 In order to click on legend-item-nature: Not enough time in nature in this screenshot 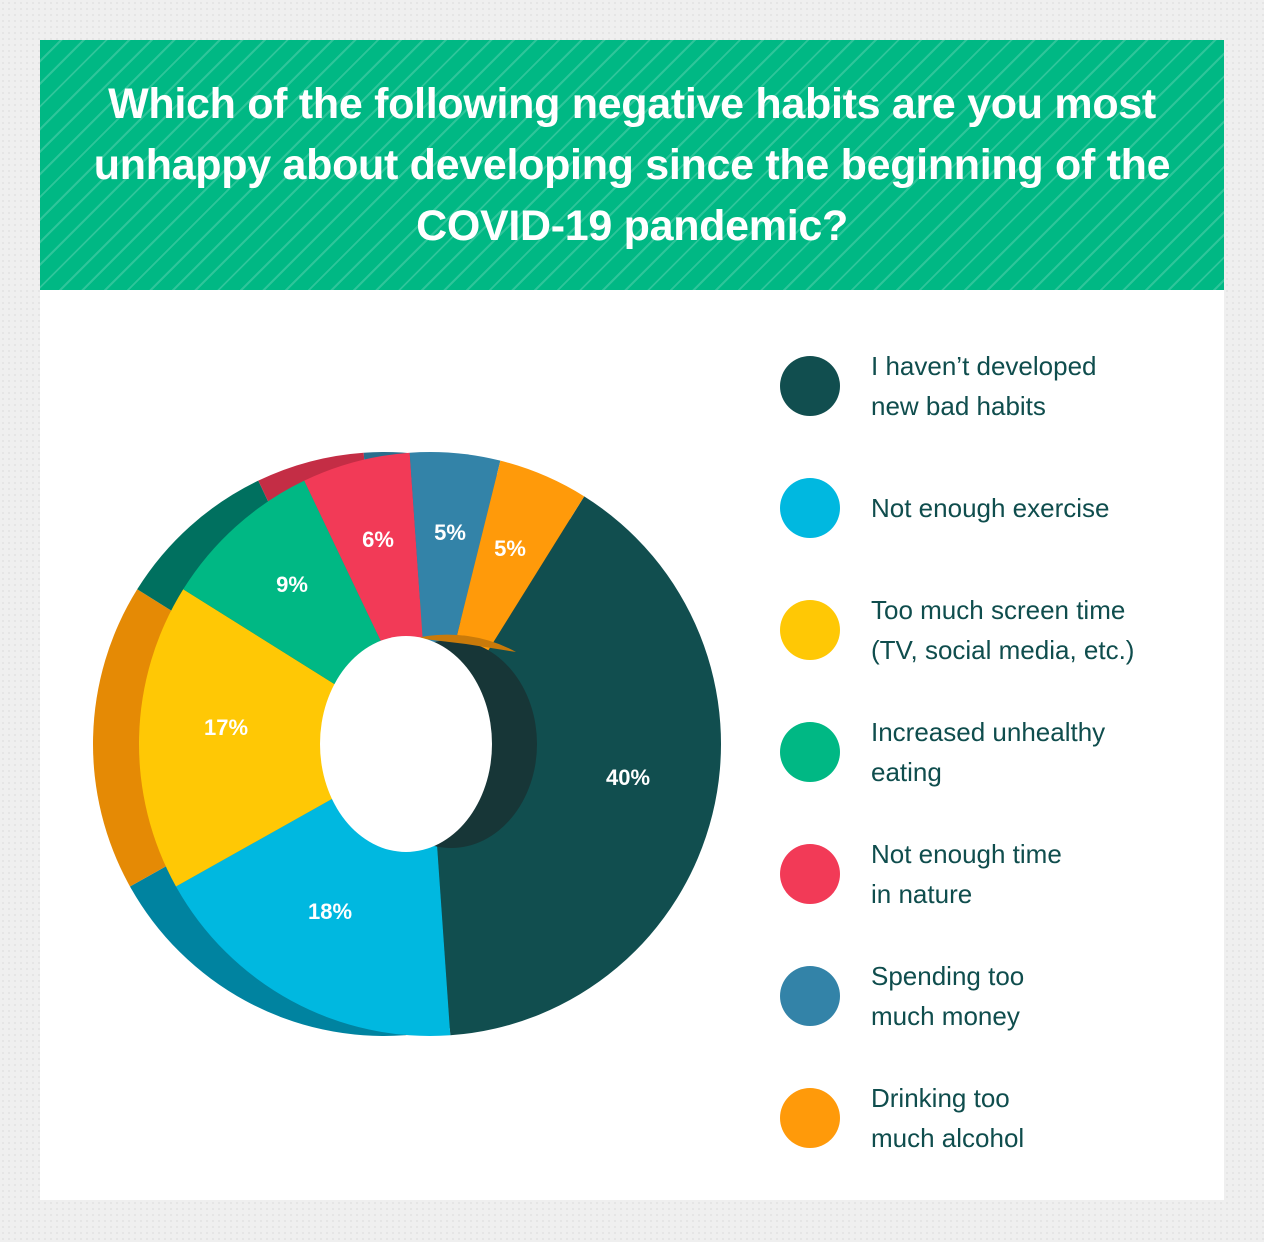, I will do `click(921, 874)`.